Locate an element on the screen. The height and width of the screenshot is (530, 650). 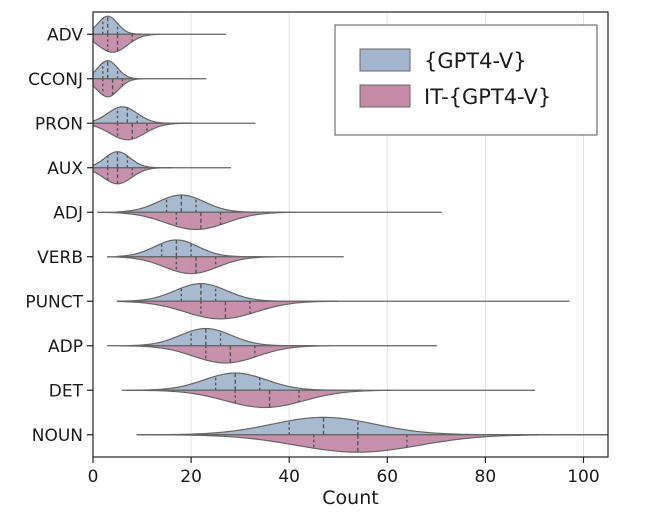
legend: {GPT4-V} IT-{GPT4-V} is located at coordinates (466, 80).